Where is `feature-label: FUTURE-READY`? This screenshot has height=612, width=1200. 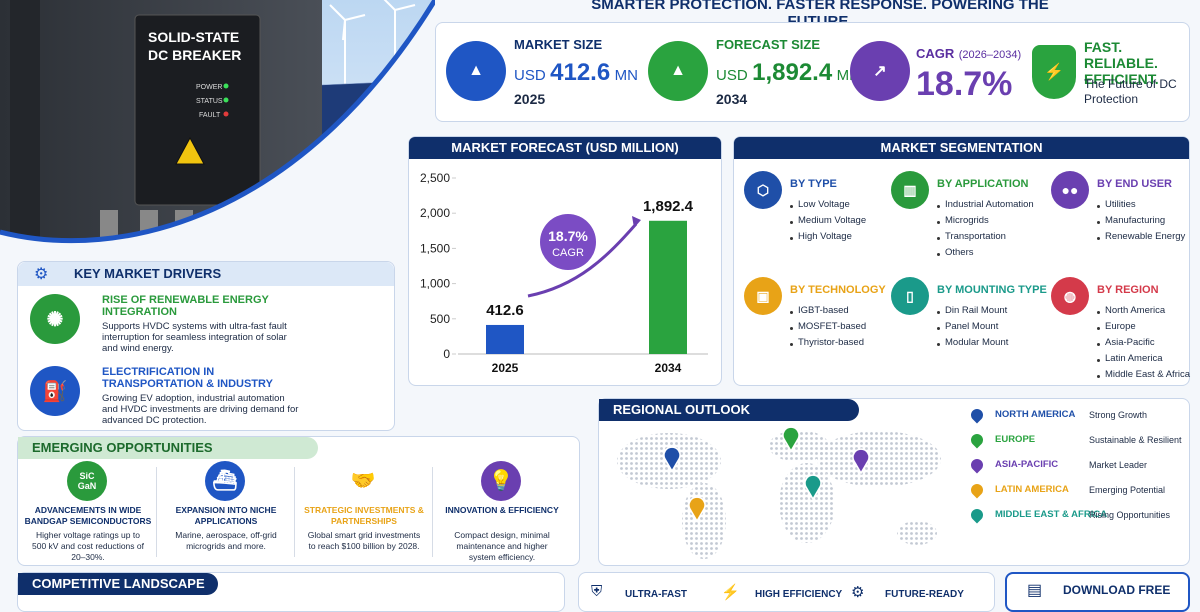 feature-label: FUTURE-READY is located at coordinates (924, 594).